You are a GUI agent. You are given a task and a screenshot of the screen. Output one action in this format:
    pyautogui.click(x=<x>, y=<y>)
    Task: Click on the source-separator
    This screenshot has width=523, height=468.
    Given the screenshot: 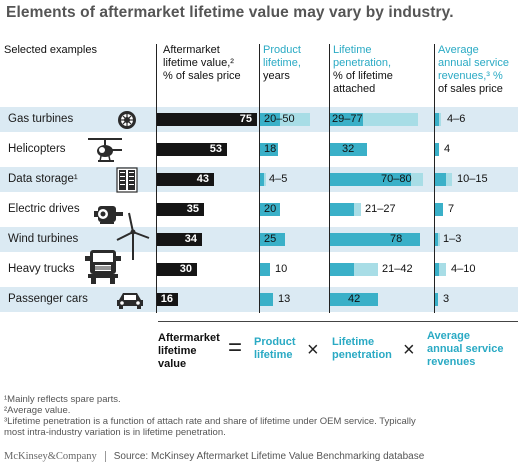 What is the action you would take?
    pyautogui.click(x=105, y=456)
    